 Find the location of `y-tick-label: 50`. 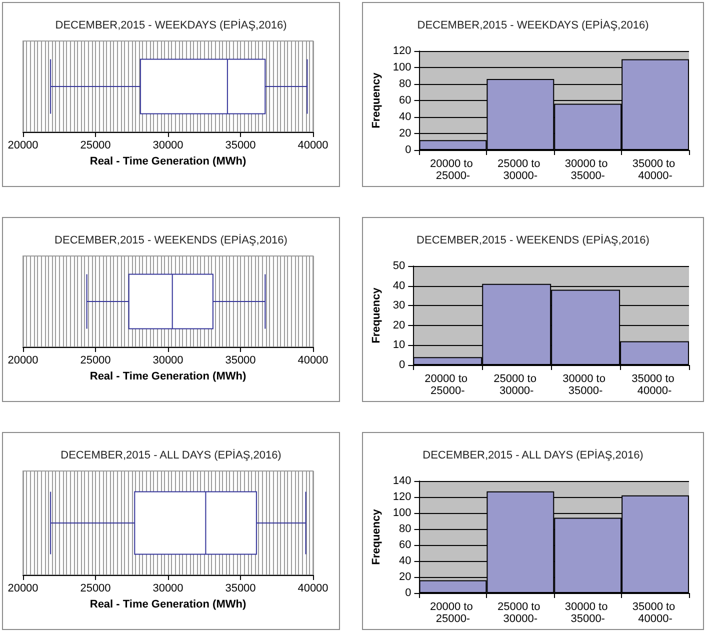

y-tick-label: 50 is located at coordinates (399, 266).